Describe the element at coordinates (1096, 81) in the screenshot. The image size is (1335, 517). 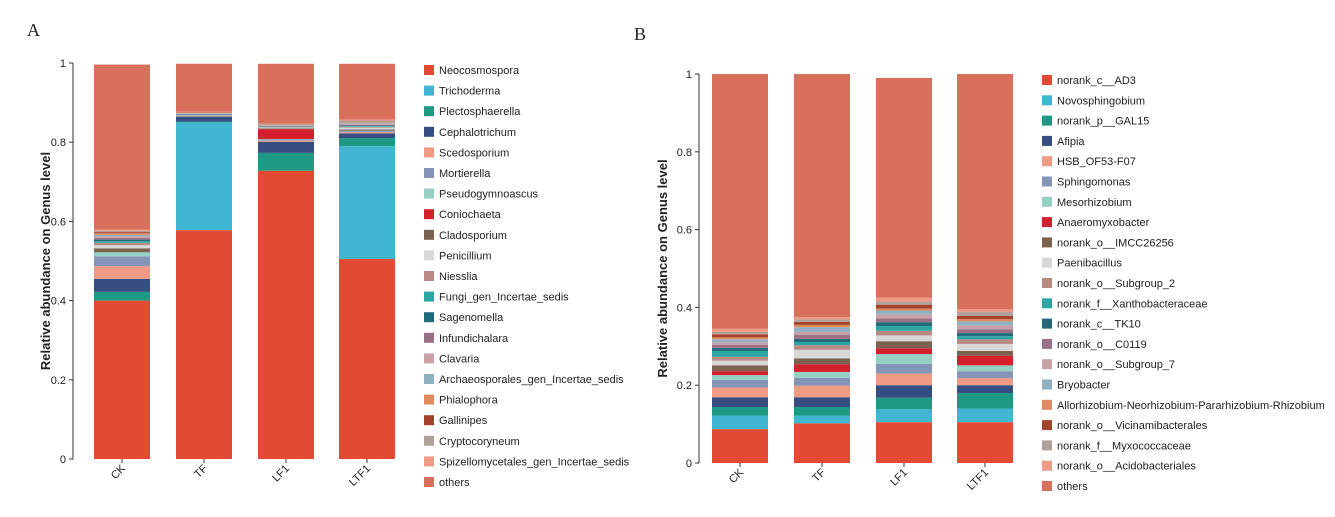
I see `legend-label: norank_c__AD3` at that location.